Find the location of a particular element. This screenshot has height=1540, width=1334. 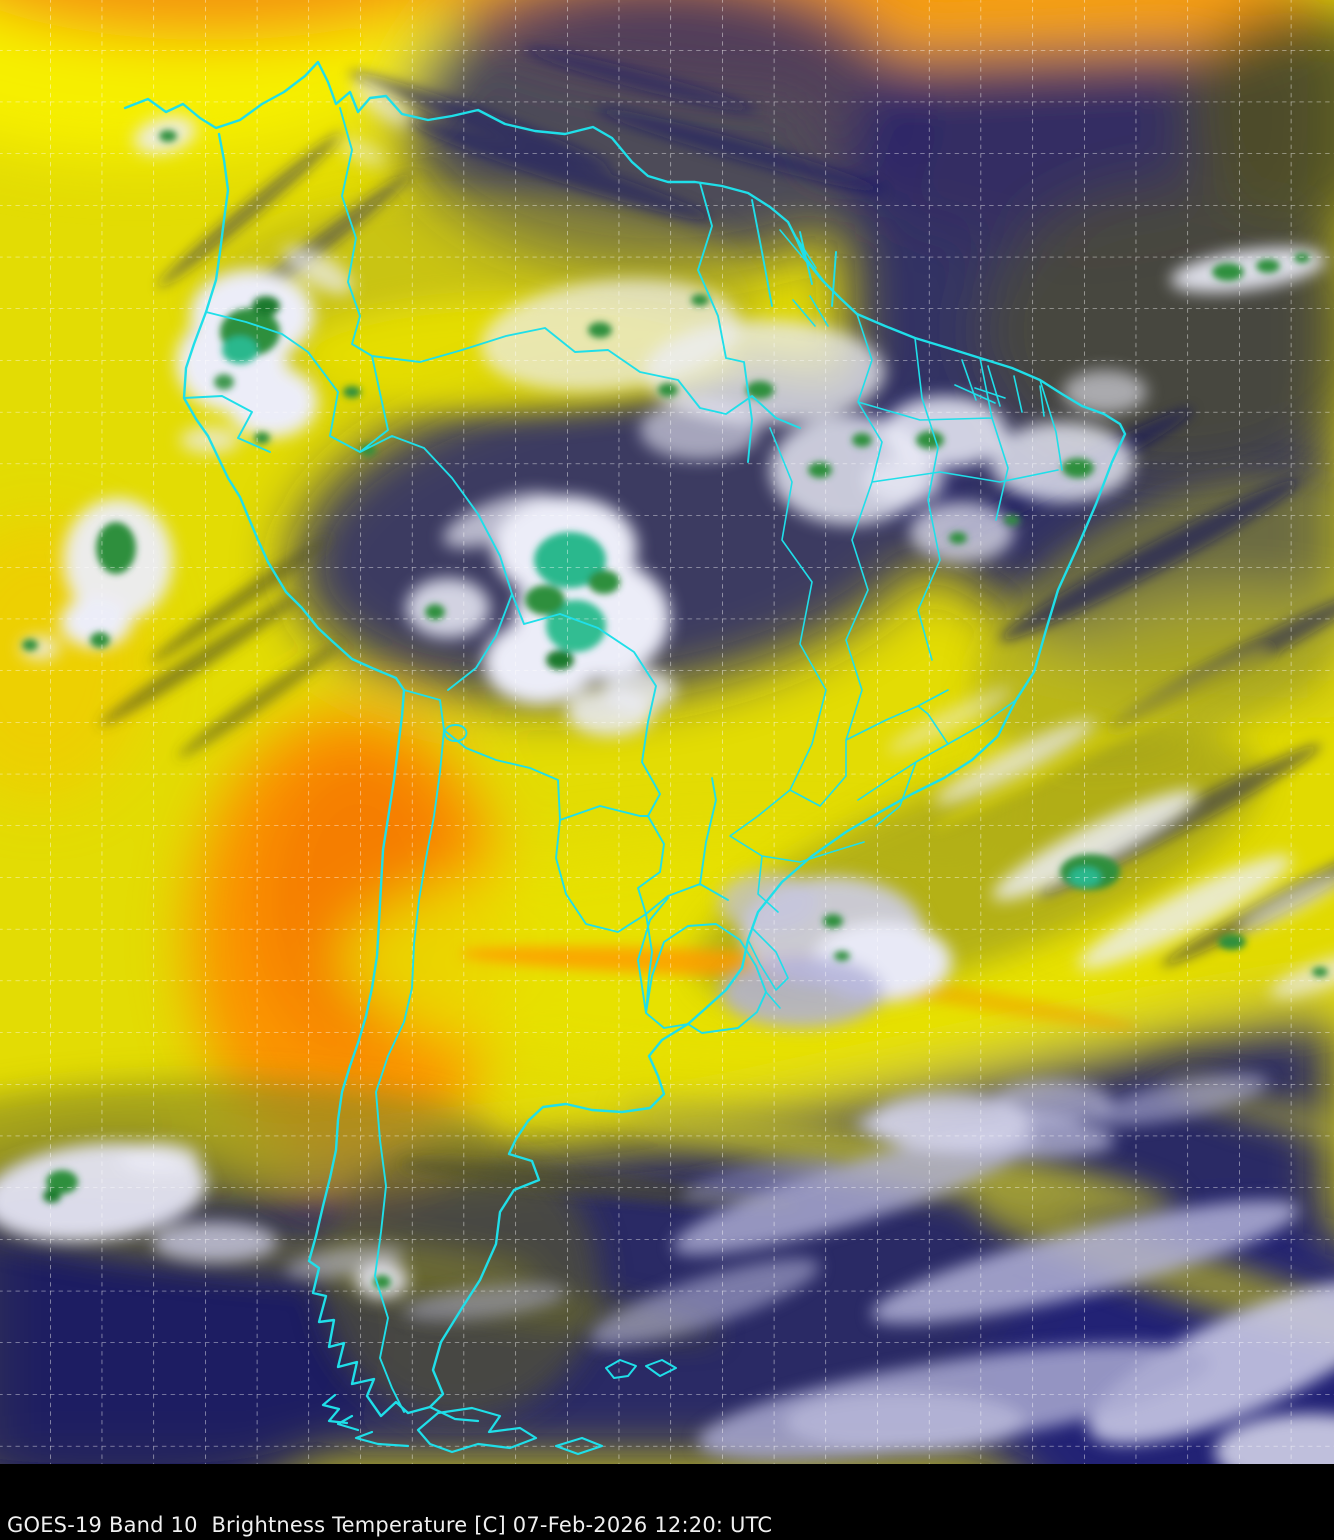

state-borders is located at coordinates (896, 661).